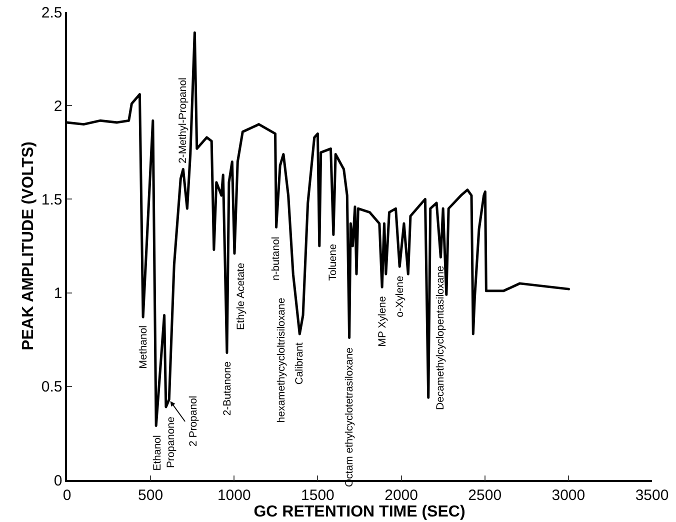 This screenshot has height=522, width=676. Describe the element at coordinates (360, 512) in the screenshot. I see `x-axis-title: GC RETENTION TIME (SEC)` at that location.